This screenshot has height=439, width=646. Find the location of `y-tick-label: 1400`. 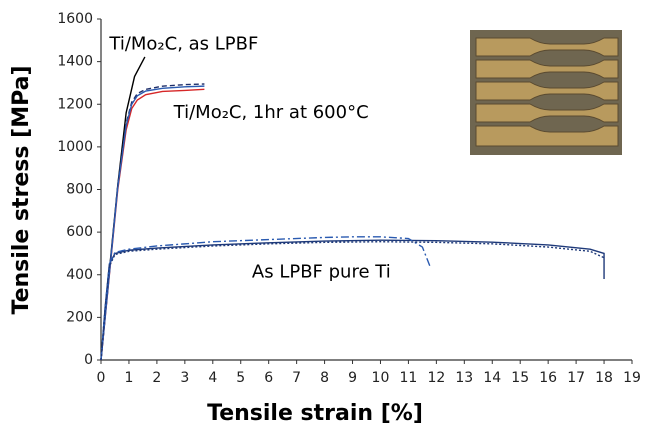

y-tick-label: 1400 is located at coordinates (75, 62).